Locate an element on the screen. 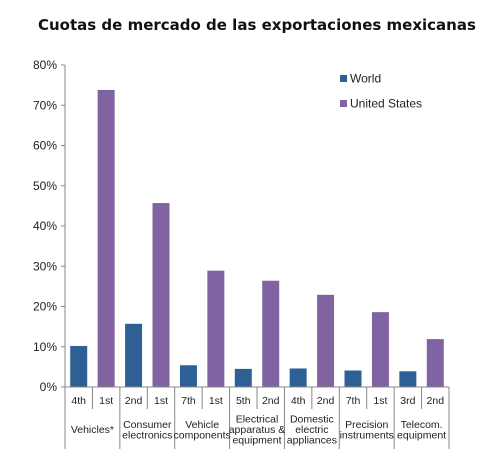  y-tick-label: 30% is located at coordinates (45, 266).